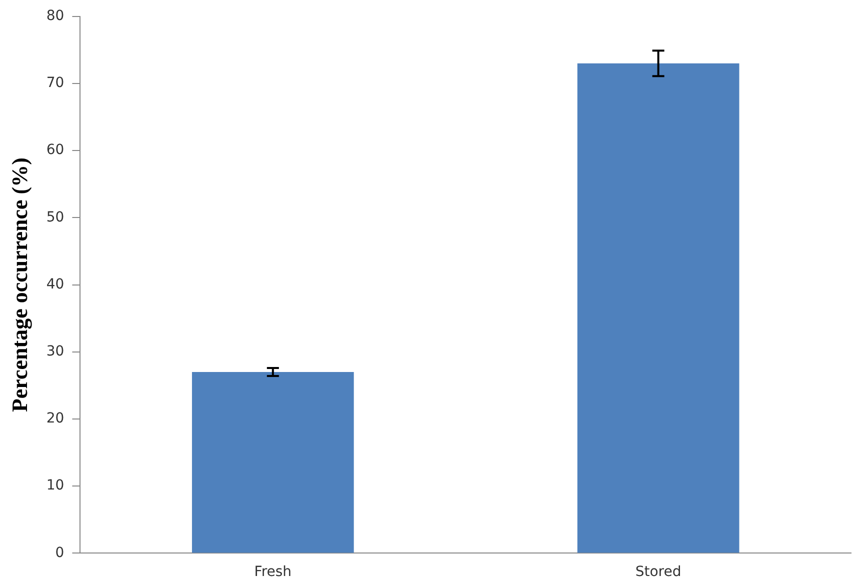 The height and width of the screenshot is (588, 861). I want to click on y-tick-label: 10, so click(55, 486).